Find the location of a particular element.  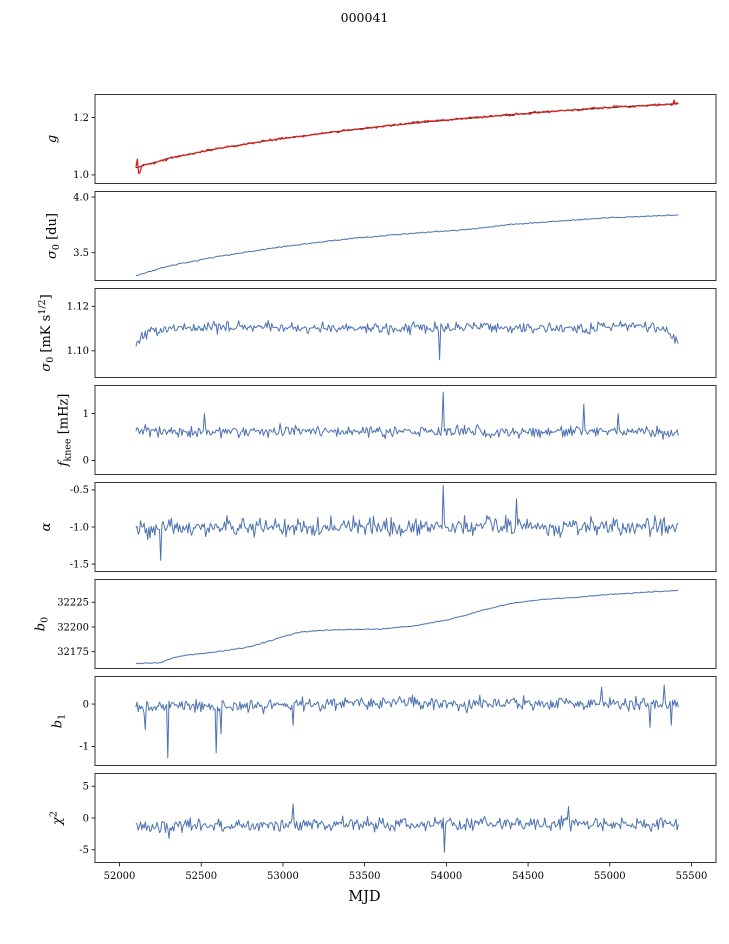

y-tick-label: -1 is located at coordinates (84, 747).